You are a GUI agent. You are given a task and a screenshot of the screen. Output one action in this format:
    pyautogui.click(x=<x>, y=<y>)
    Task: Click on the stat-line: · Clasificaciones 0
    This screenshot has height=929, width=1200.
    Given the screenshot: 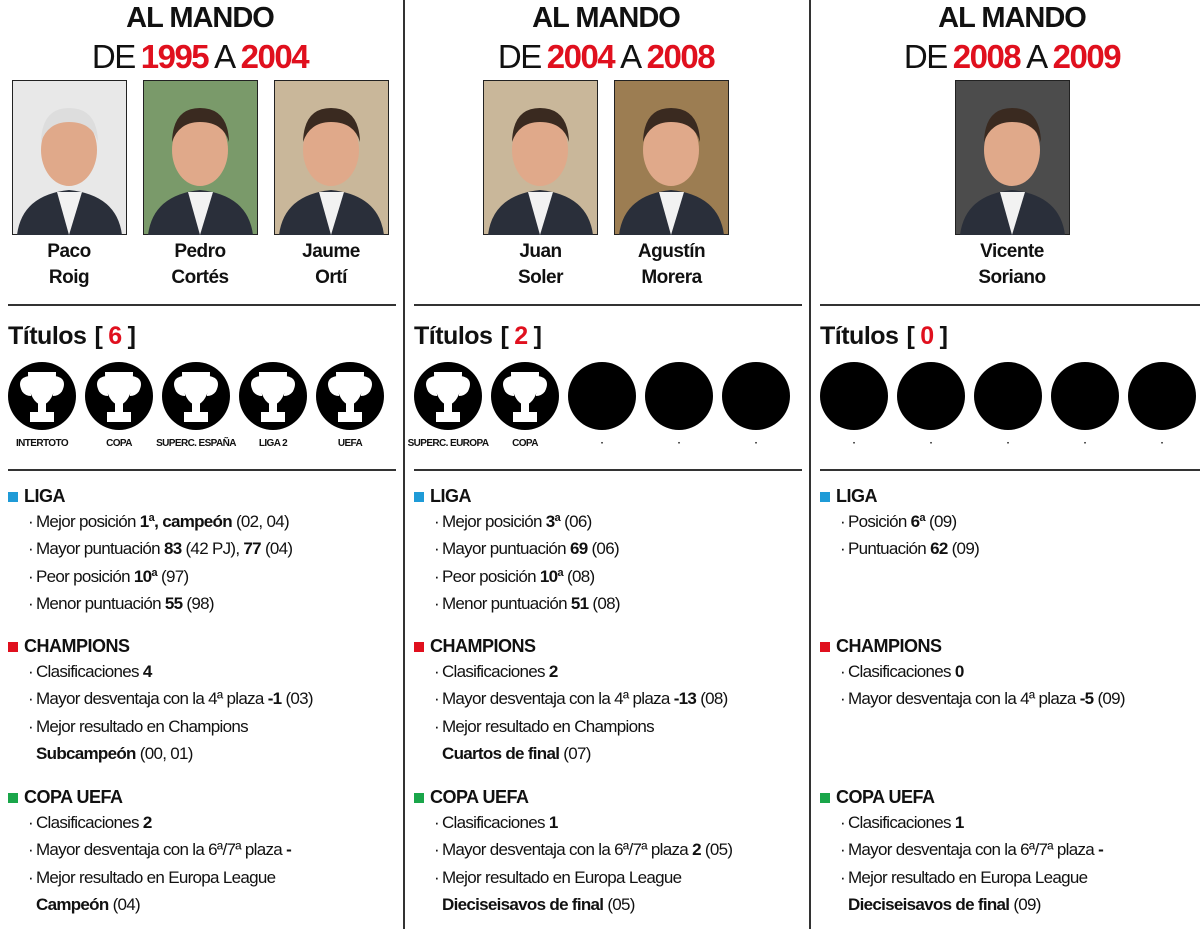 What is the action you would take?
    pyautogui.click(x=902, y=672)
    